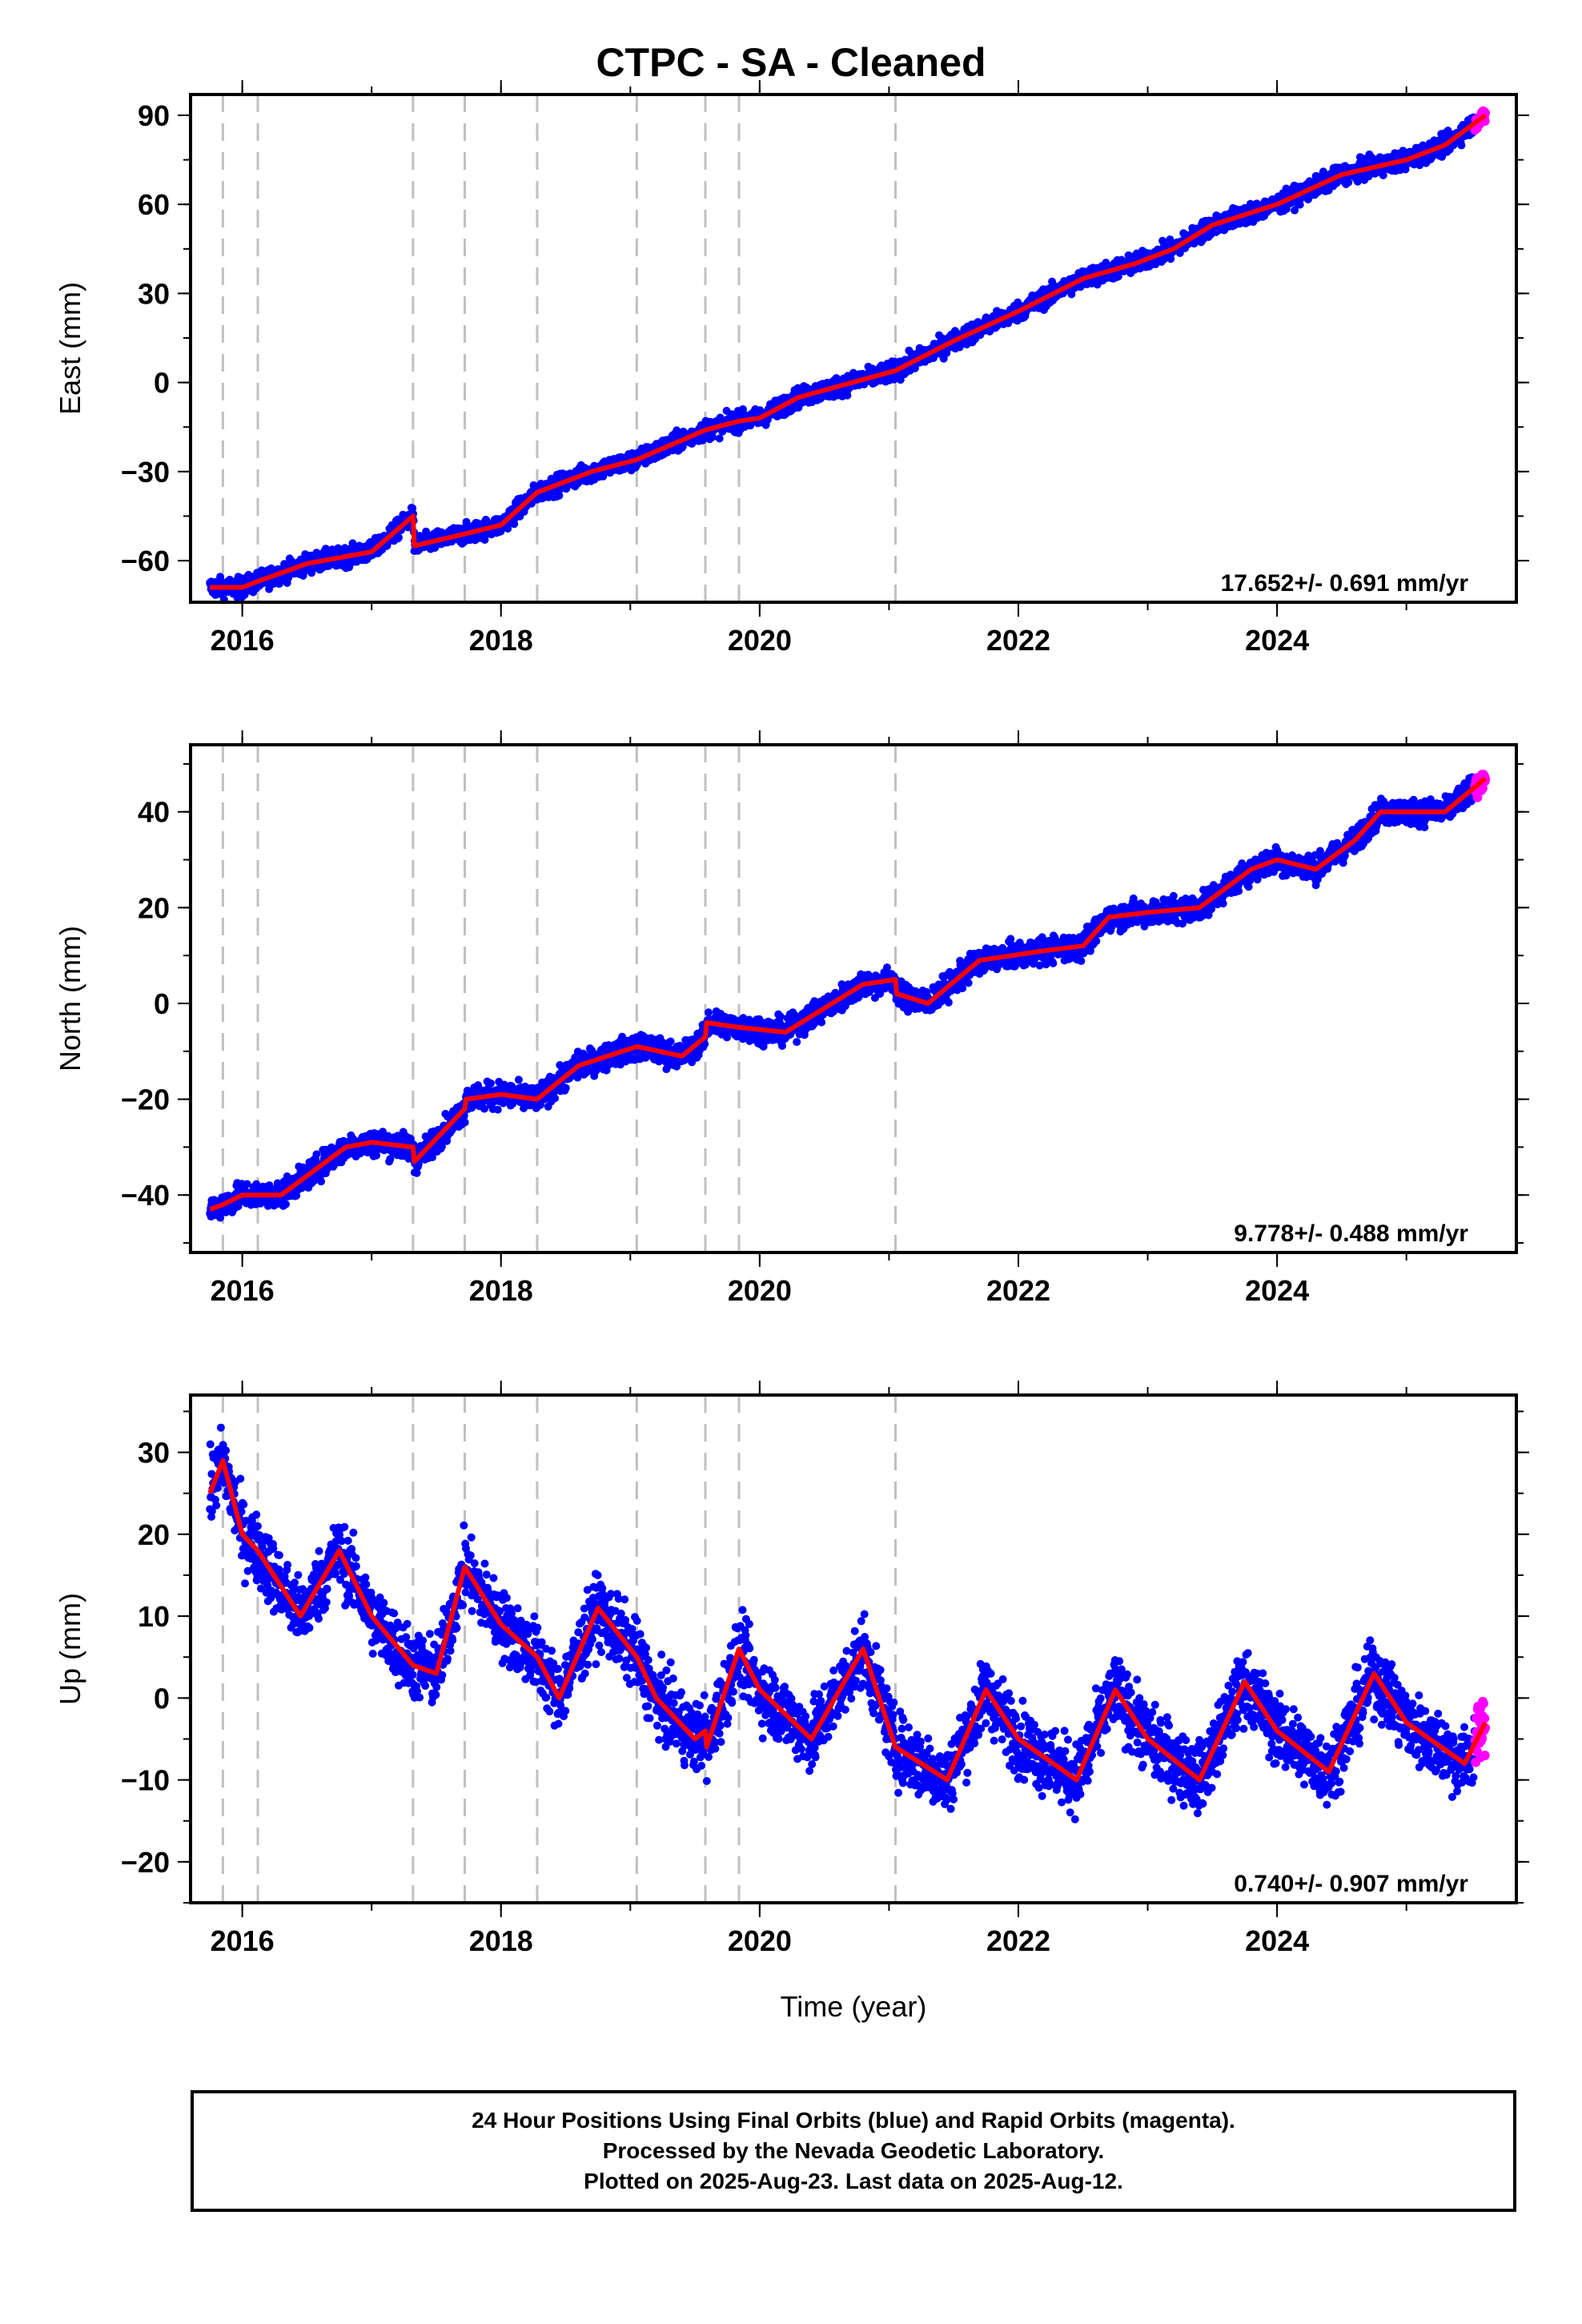 The height and width of the screenshot is (2324, 1582). I want to click on x-tick-label: 2016, so click(243, 640).